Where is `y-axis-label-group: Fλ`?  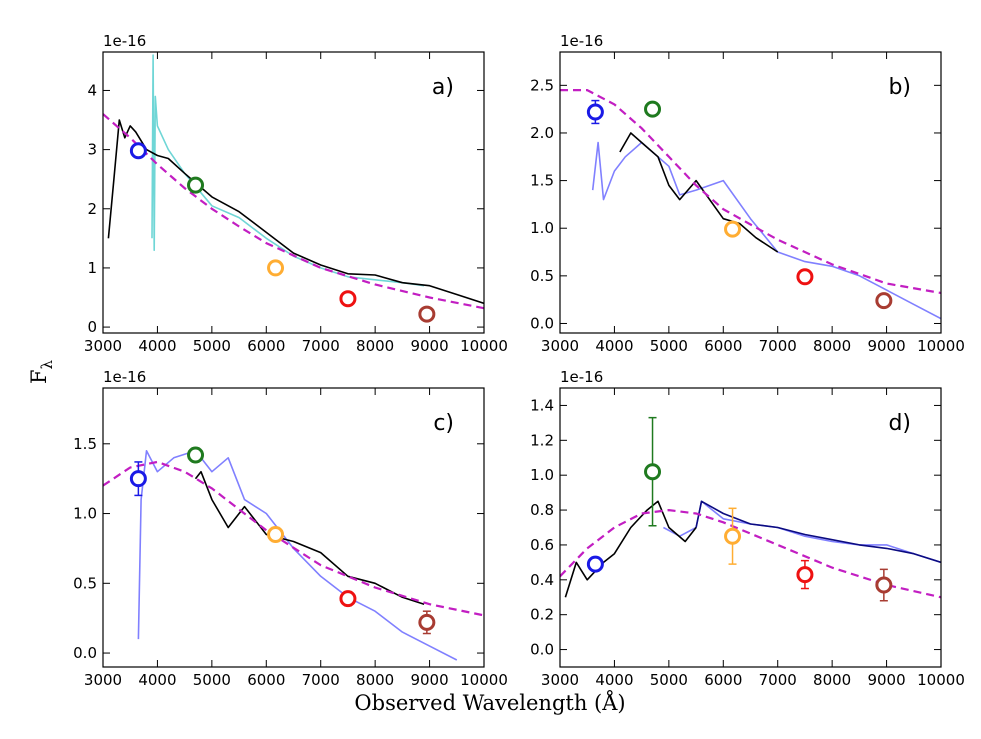
y-axis-label-group: Fλ is located at coordinates (41, 371).